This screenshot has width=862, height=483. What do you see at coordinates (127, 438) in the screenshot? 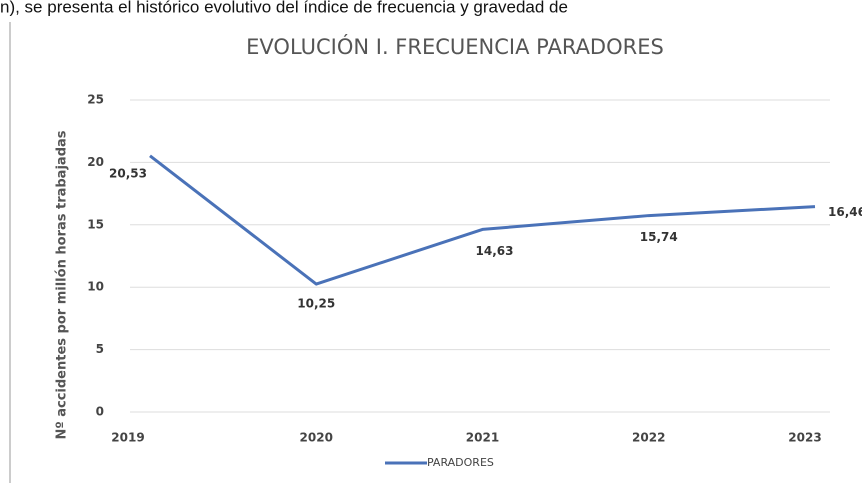
I see `x-tick-label: 2019` at bounding box center [127, 438].